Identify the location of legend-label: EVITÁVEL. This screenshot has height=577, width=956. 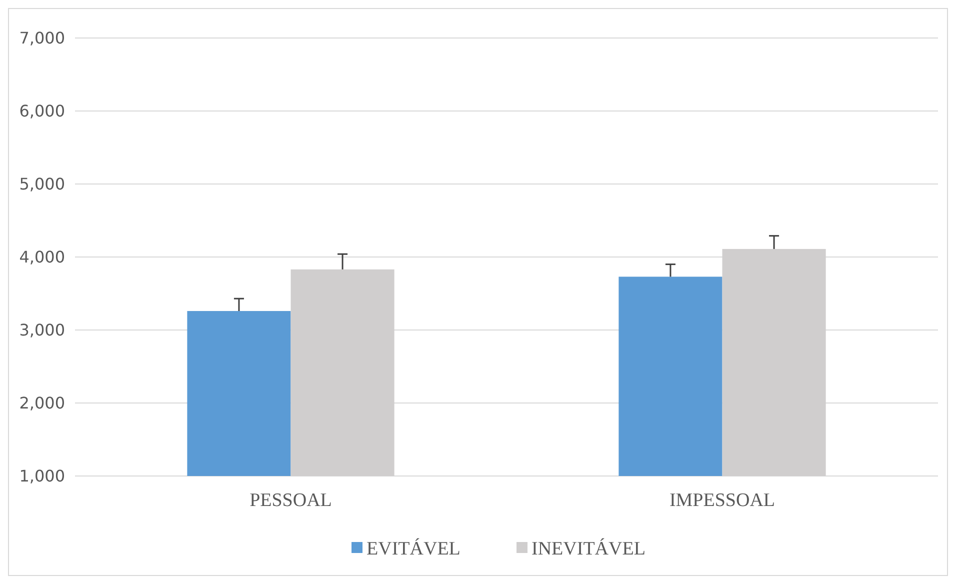
(413, 549).